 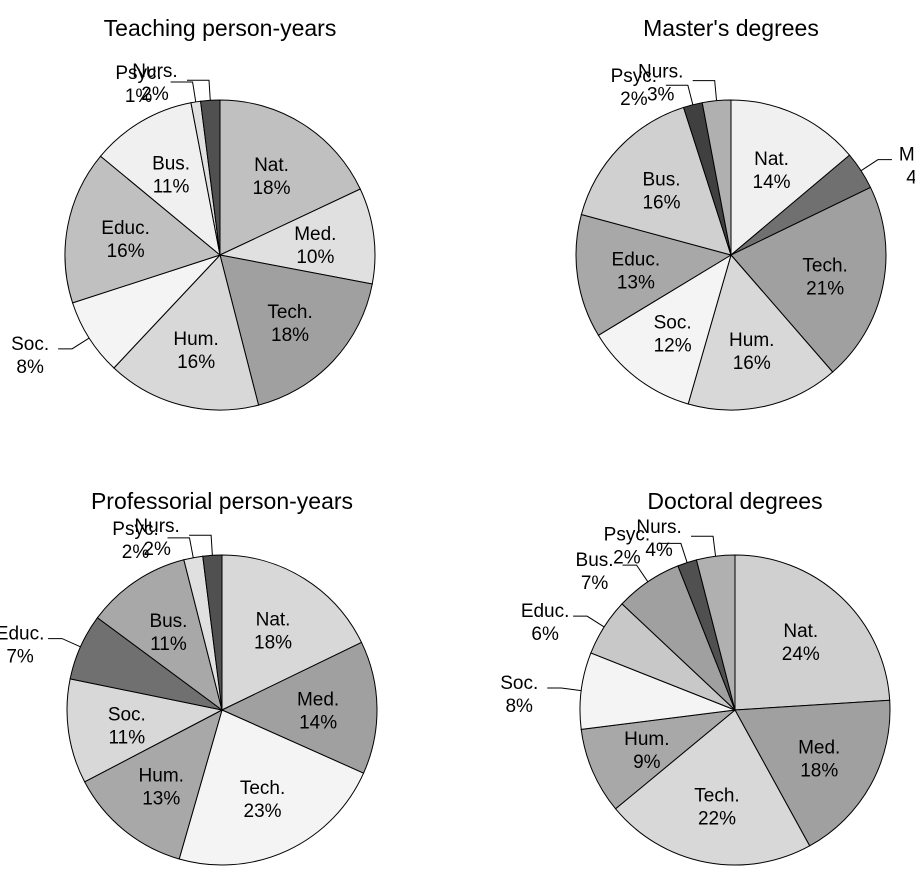 I want to click on value-label: 23%, so click(x=263, y=811).